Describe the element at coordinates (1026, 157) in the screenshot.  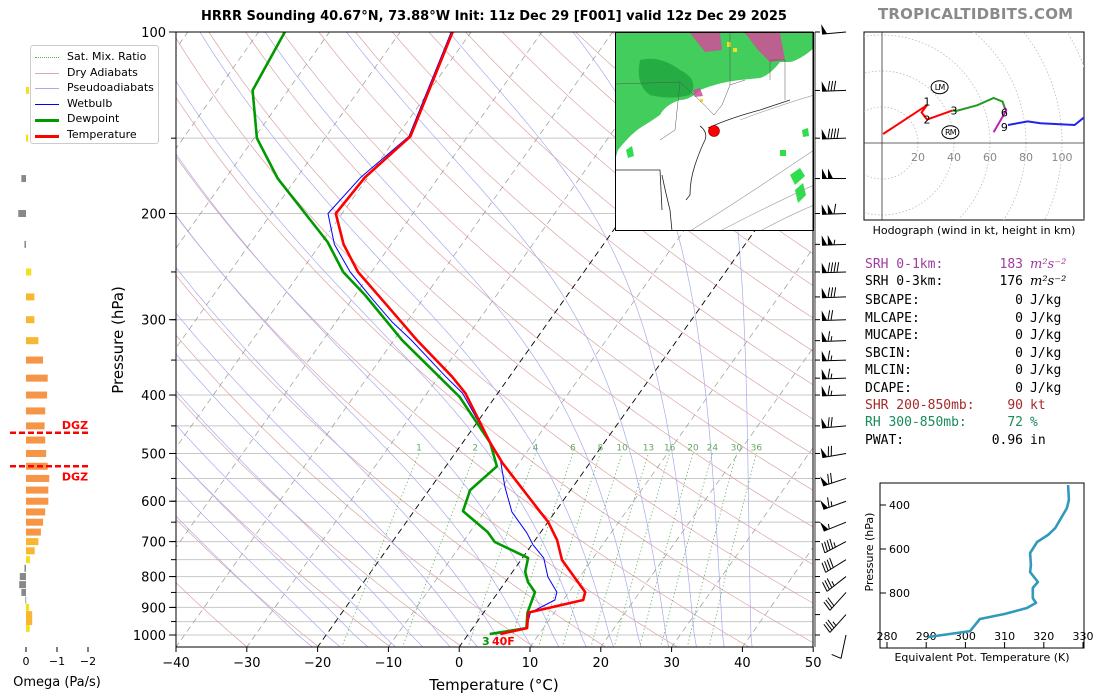
I see `hodograph-ring-label: 80` at that location.